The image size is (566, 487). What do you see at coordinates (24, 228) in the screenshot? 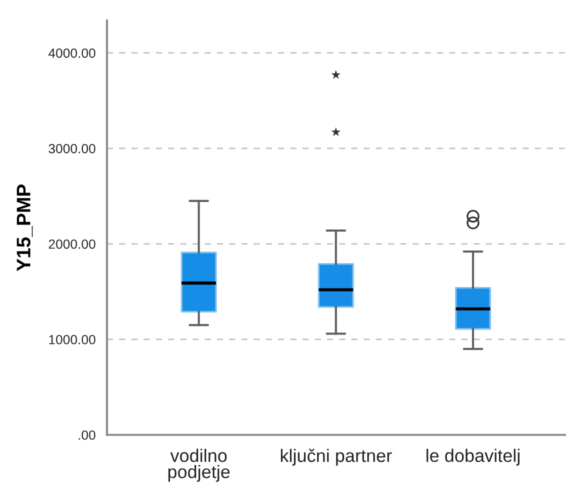
I see `y-axis-title: Y15_PMP` at bounding box center [24, 228].